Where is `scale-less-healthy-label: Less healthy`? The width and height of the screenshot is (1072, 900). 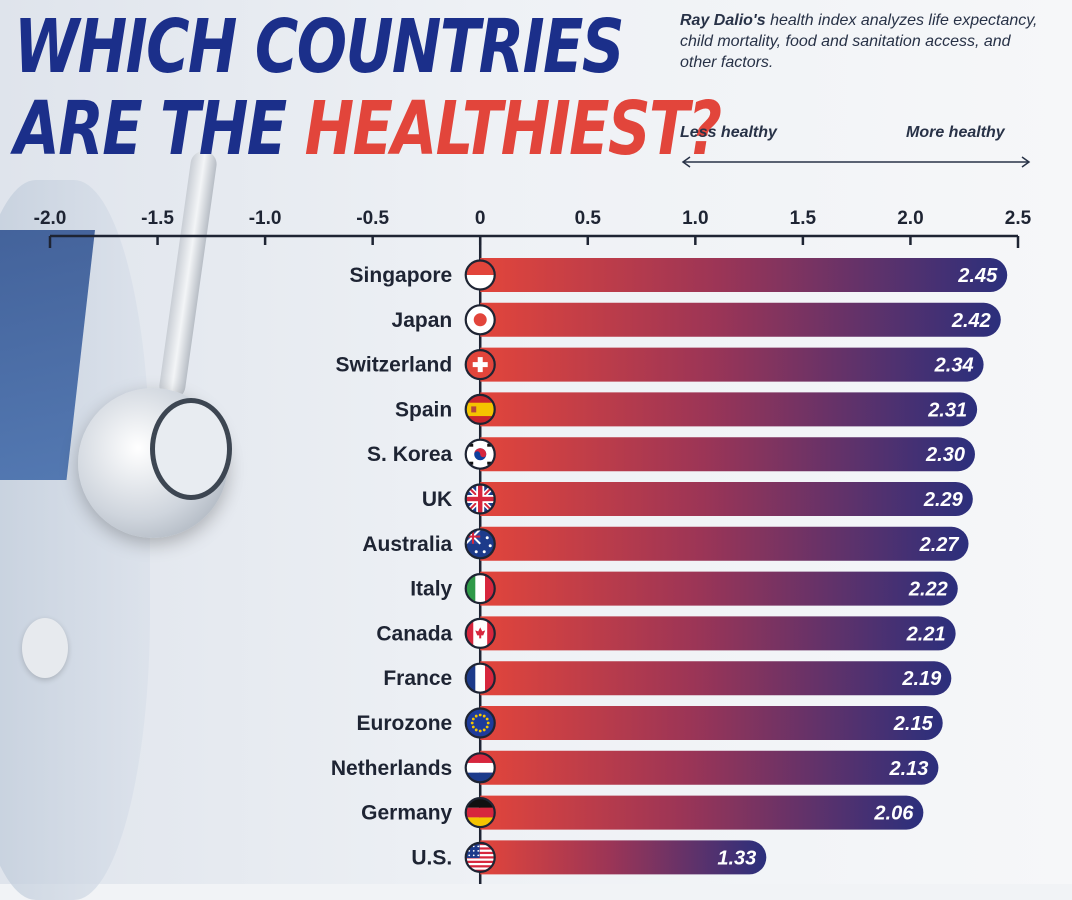
scale-less-healthy-label: Less healthy is located at coordinates (728, 132).